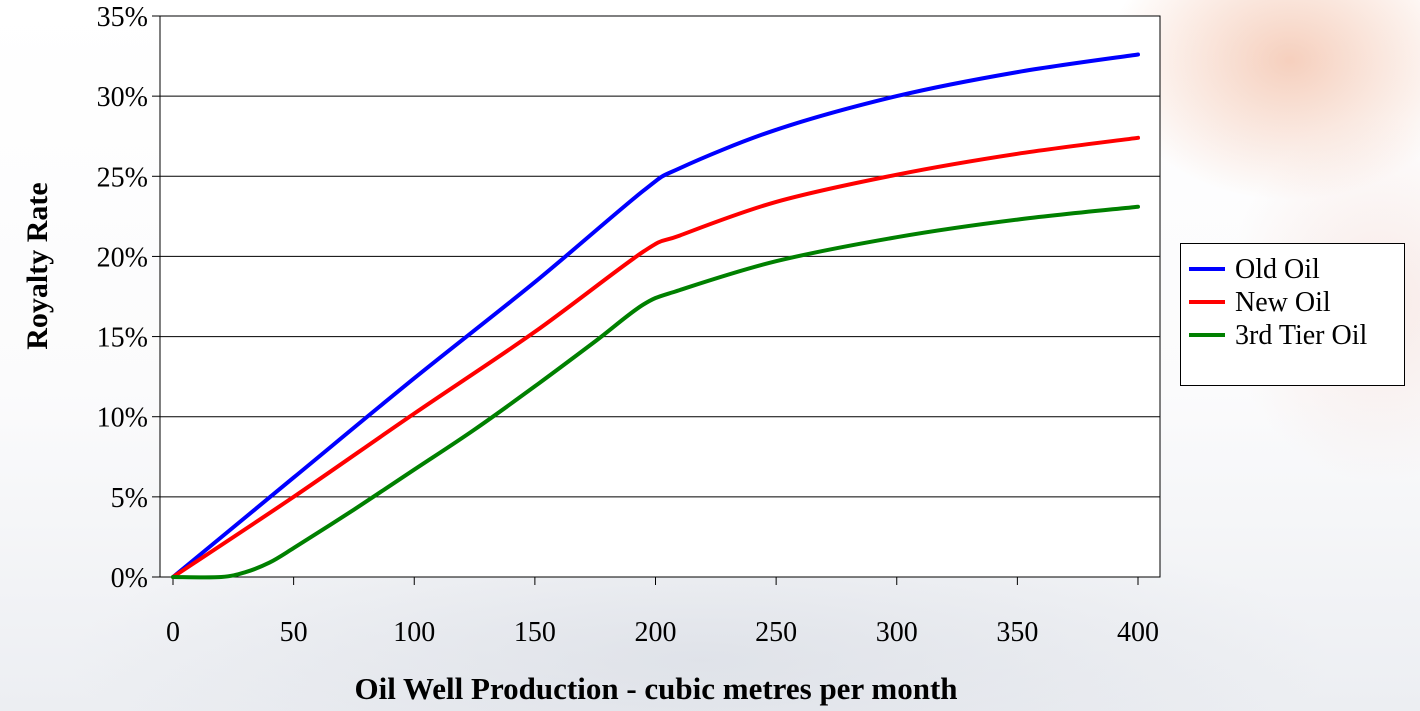  I want to click on x-tick-label: 100, so click(414, 632).